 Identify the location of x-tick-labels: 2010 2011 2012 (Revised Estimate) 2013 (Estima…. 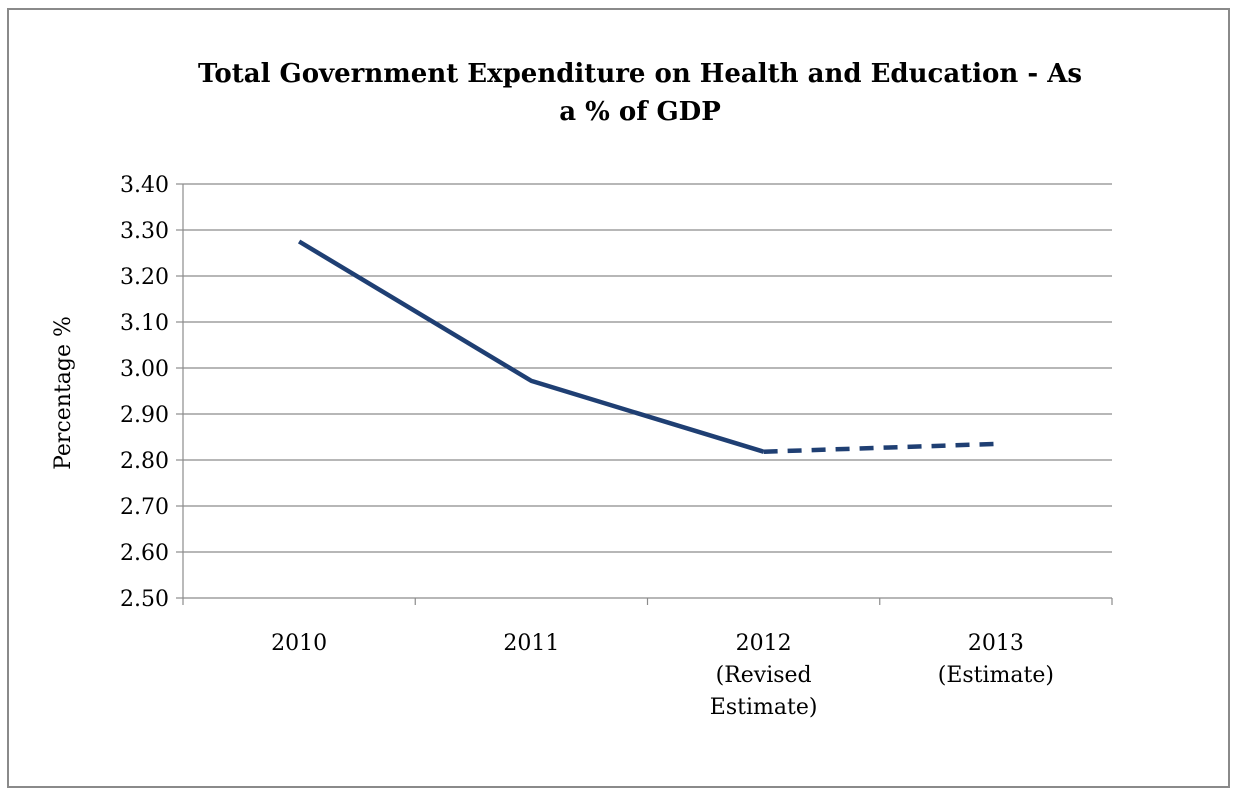
(662, 675).